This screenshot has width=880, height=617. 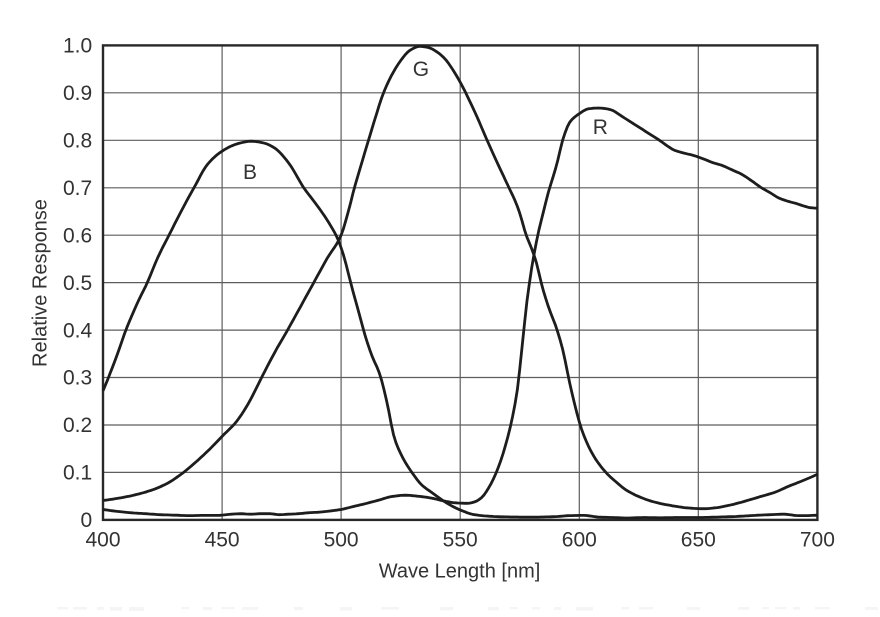 What do you see at coordinates (87, 520) in the screenshot?
I see `svg-text: 0` at bounding box center [87, 520].